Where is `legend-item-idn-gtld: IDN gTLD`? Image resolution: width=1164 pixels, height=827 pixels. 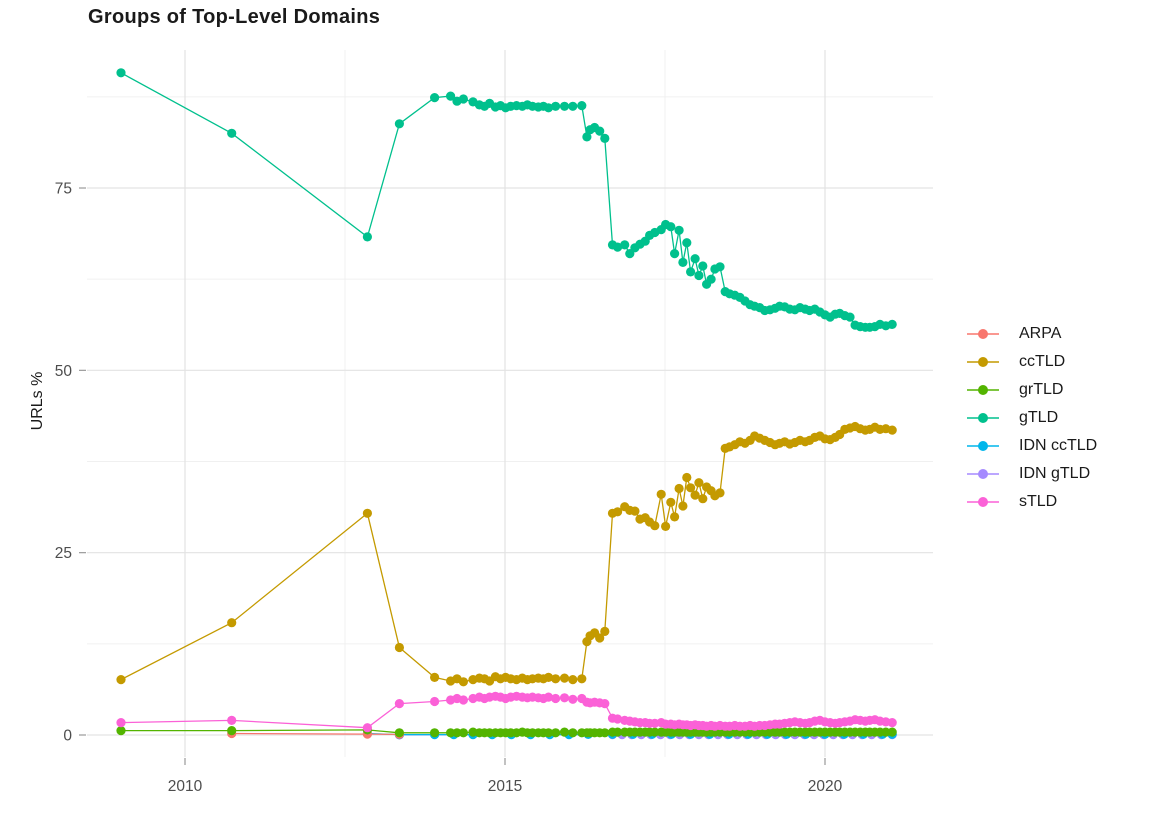 legend-item-idn-gtld: IDN gTLD is located at coordinates (1031, 474).